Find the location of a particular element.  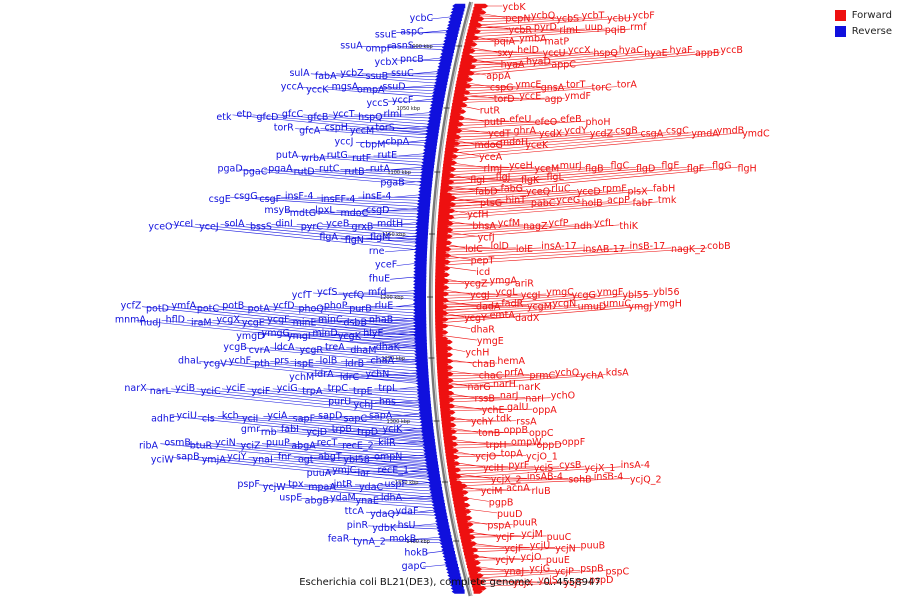

gene-label: umuD is located at coordinates (592, 307).